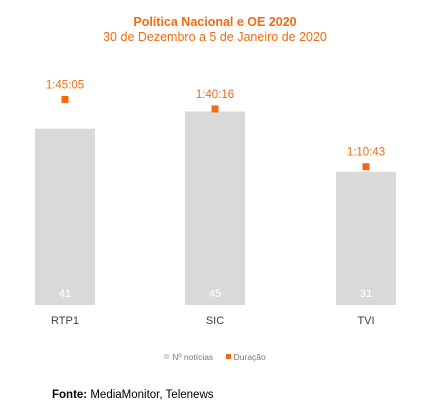  I want to click on source-value: MediaMonitor, Telenews, so click(152, 395).